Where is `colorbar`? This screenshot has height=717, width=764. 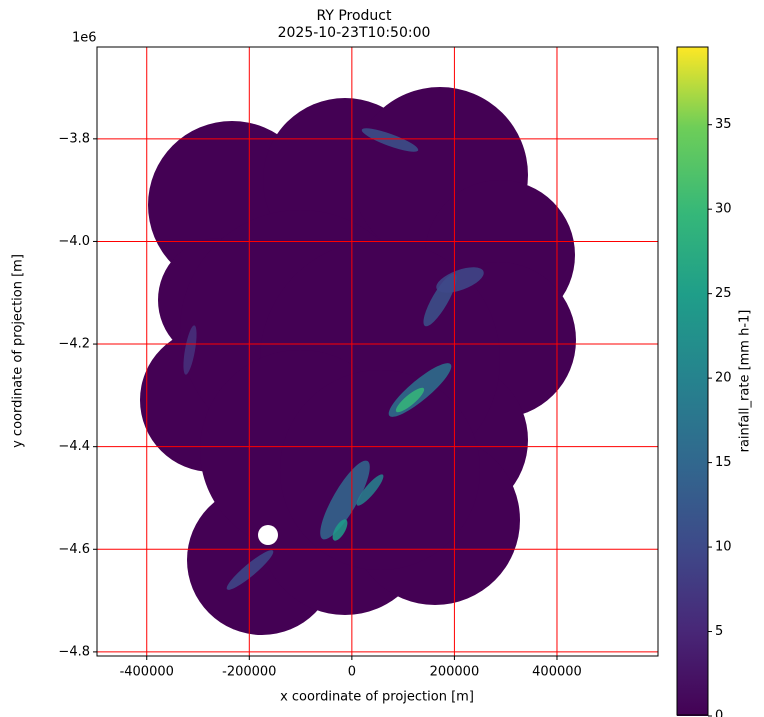
colorbar is located at coordinates (692, 381).